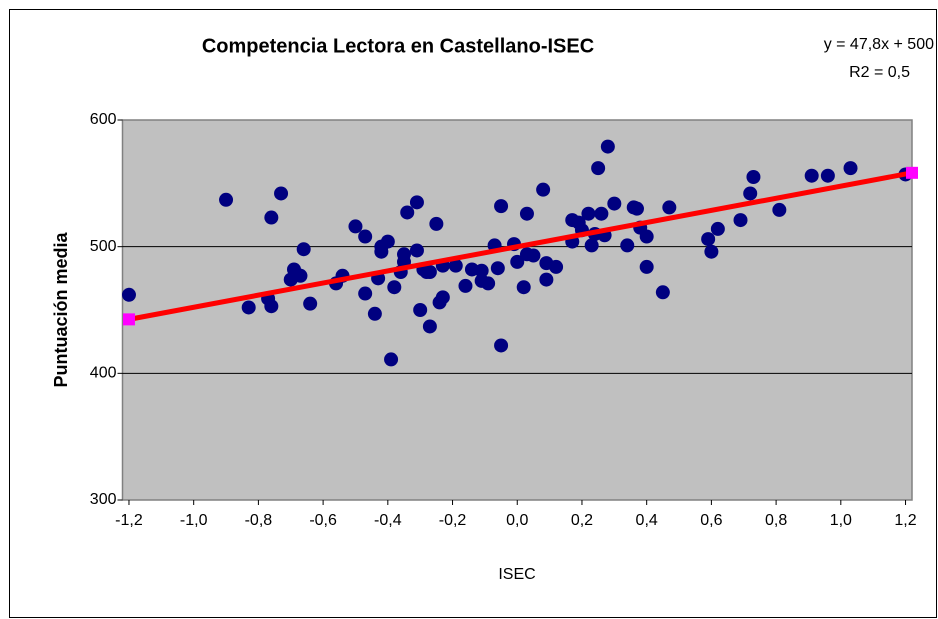 The width and height of the screenshot is (938, 619). Describe the element at coordinates (103, 499) in the screenshot. I see `y-tick-label: 300` at that location.